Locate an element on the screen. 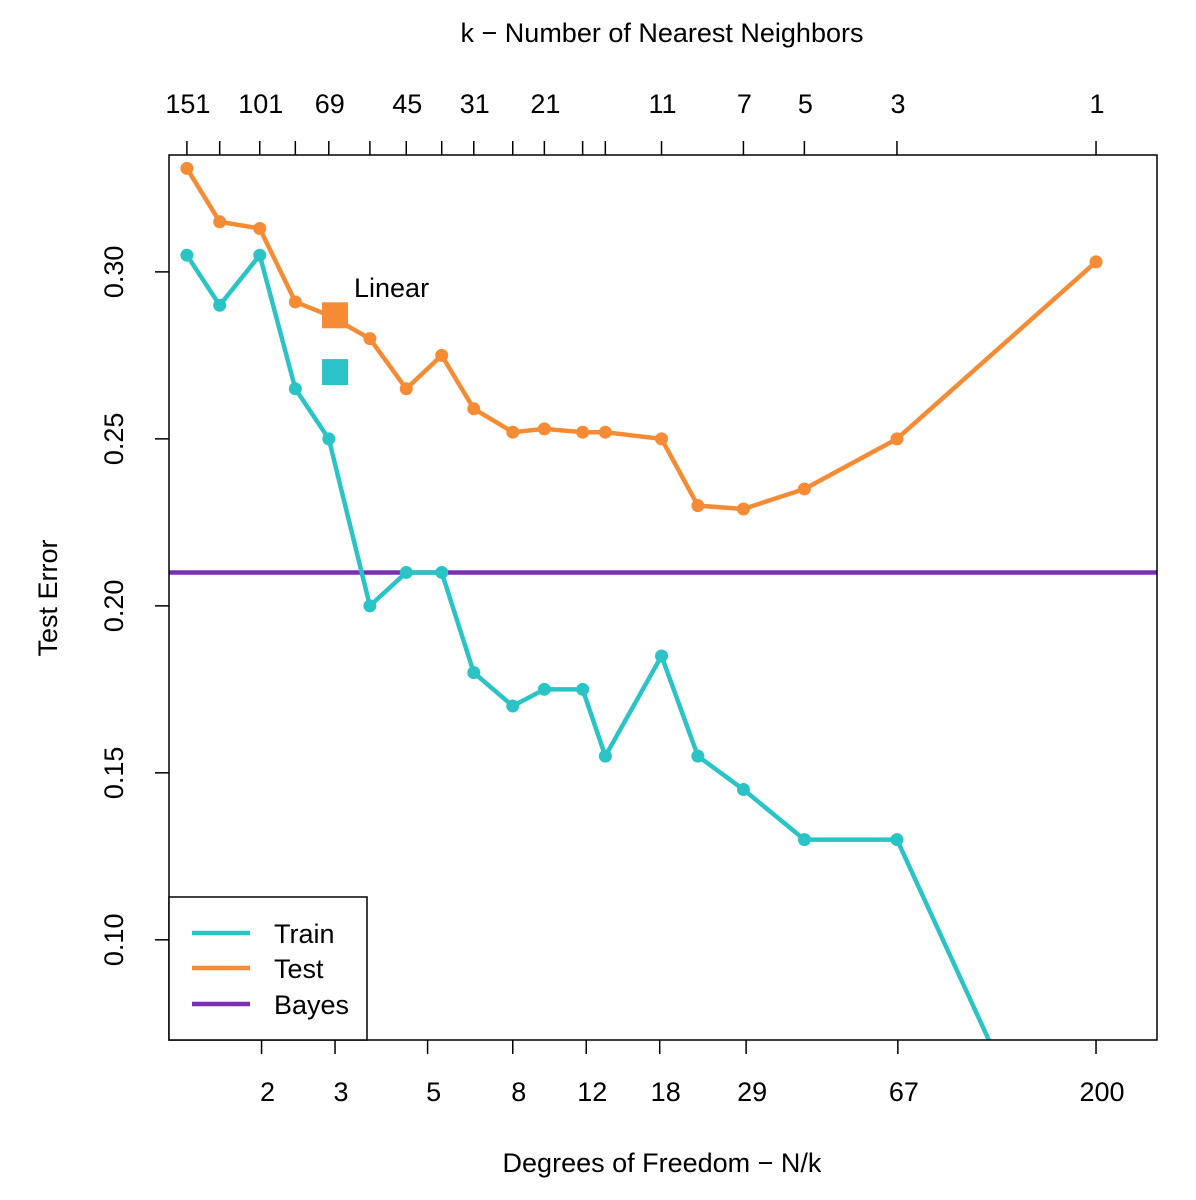 This screenshot has height=1200, width=1196. legend-bayes-label: Bayes is located at coordinates (311, 1005).